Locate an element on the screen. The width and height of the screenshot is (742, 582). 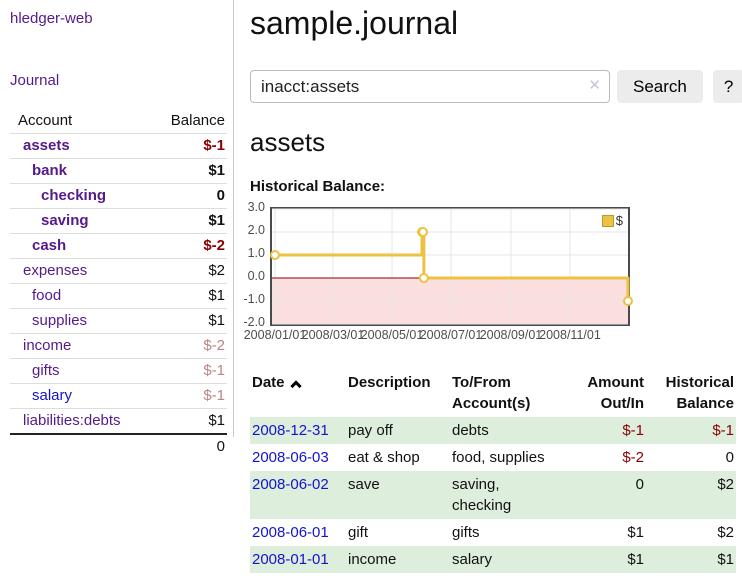
transaction-balance: $-1 is located at coordinates (723, 430).